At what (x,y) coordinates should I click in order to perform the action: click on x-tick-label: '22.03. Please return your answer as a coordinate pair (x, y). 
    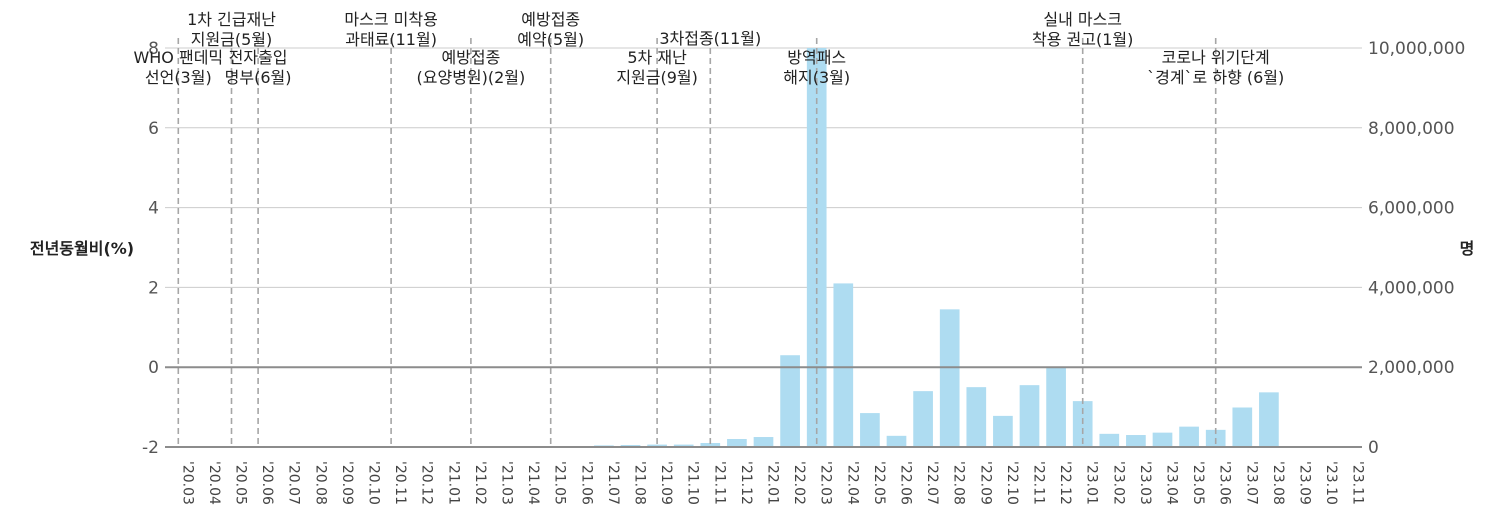
    Looking at the image, I should click on (826, 483).